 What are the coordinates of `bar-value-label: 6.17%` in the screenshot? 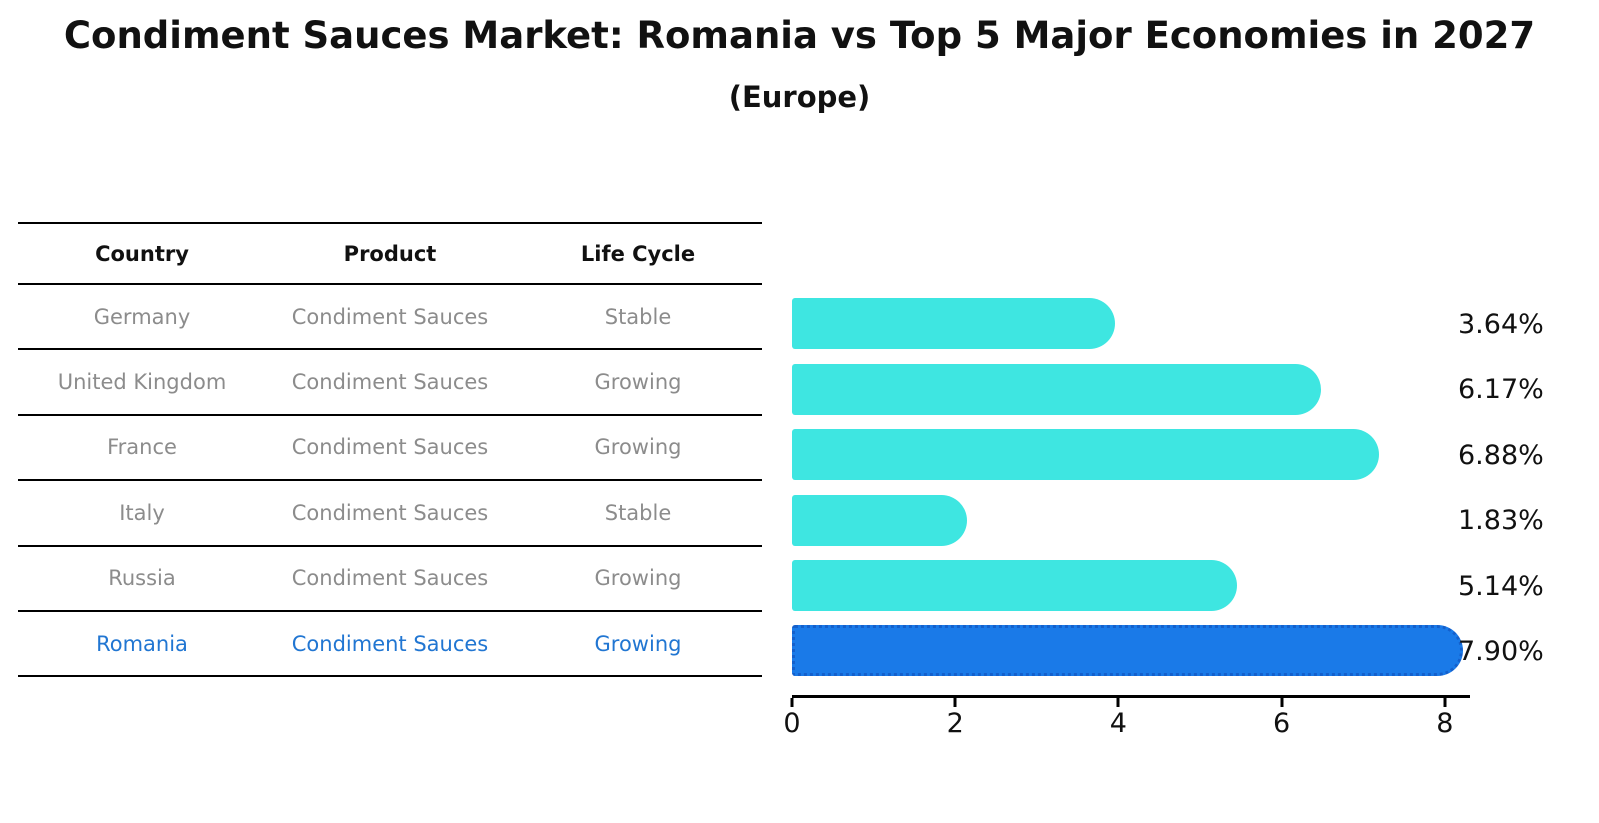 It's located at (1501, 390).